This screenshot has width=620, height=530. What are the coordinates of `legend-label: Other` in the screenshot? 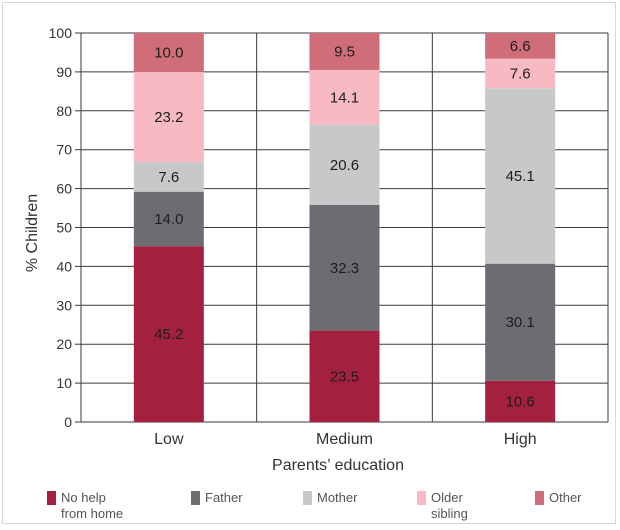 It's located at (565, 497).